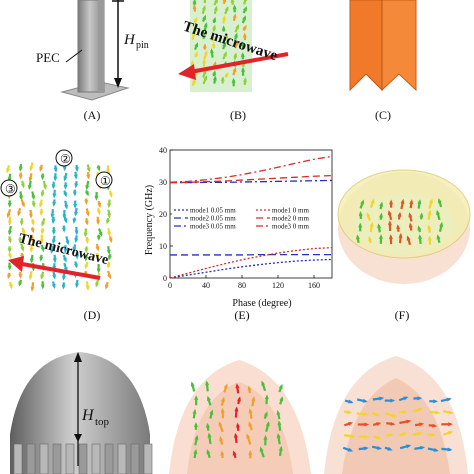 Image resolution: width=474 pixels, height=474 pixels. I want to click on dome-body, so click(80, 413).